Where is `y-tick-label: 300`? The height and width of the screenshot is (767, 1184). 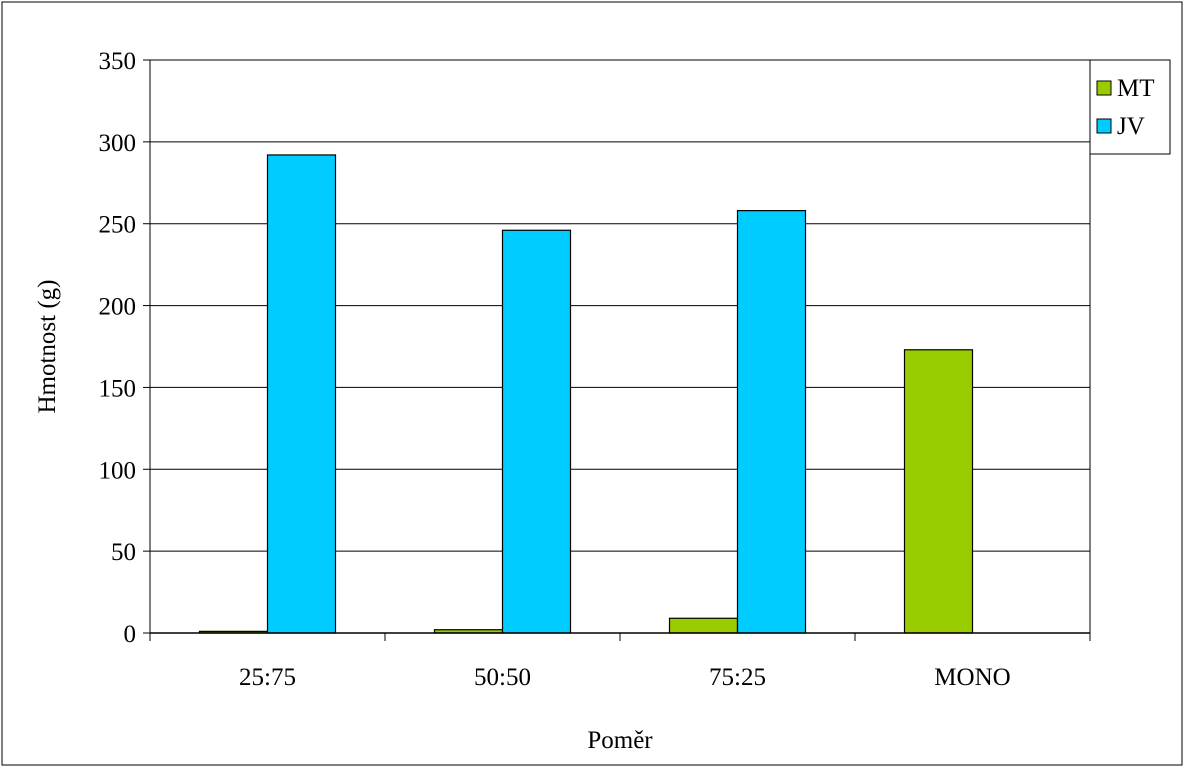 y-tick-label: 300 is located at coordinates (118, 143).